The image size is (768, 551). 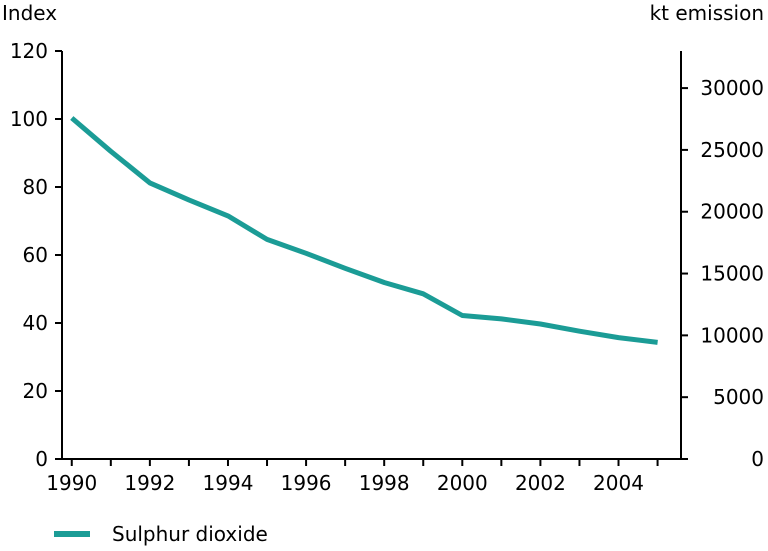 I want to click on x-tick-label: 1996, so click(x=306, y=483).